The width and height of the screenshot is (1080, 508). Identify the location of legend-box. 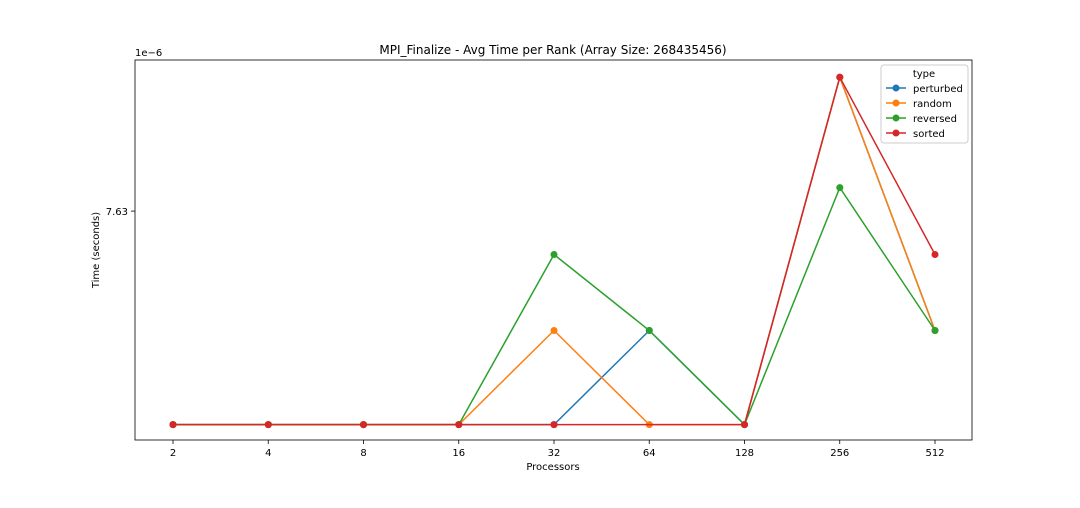
(924, 104).